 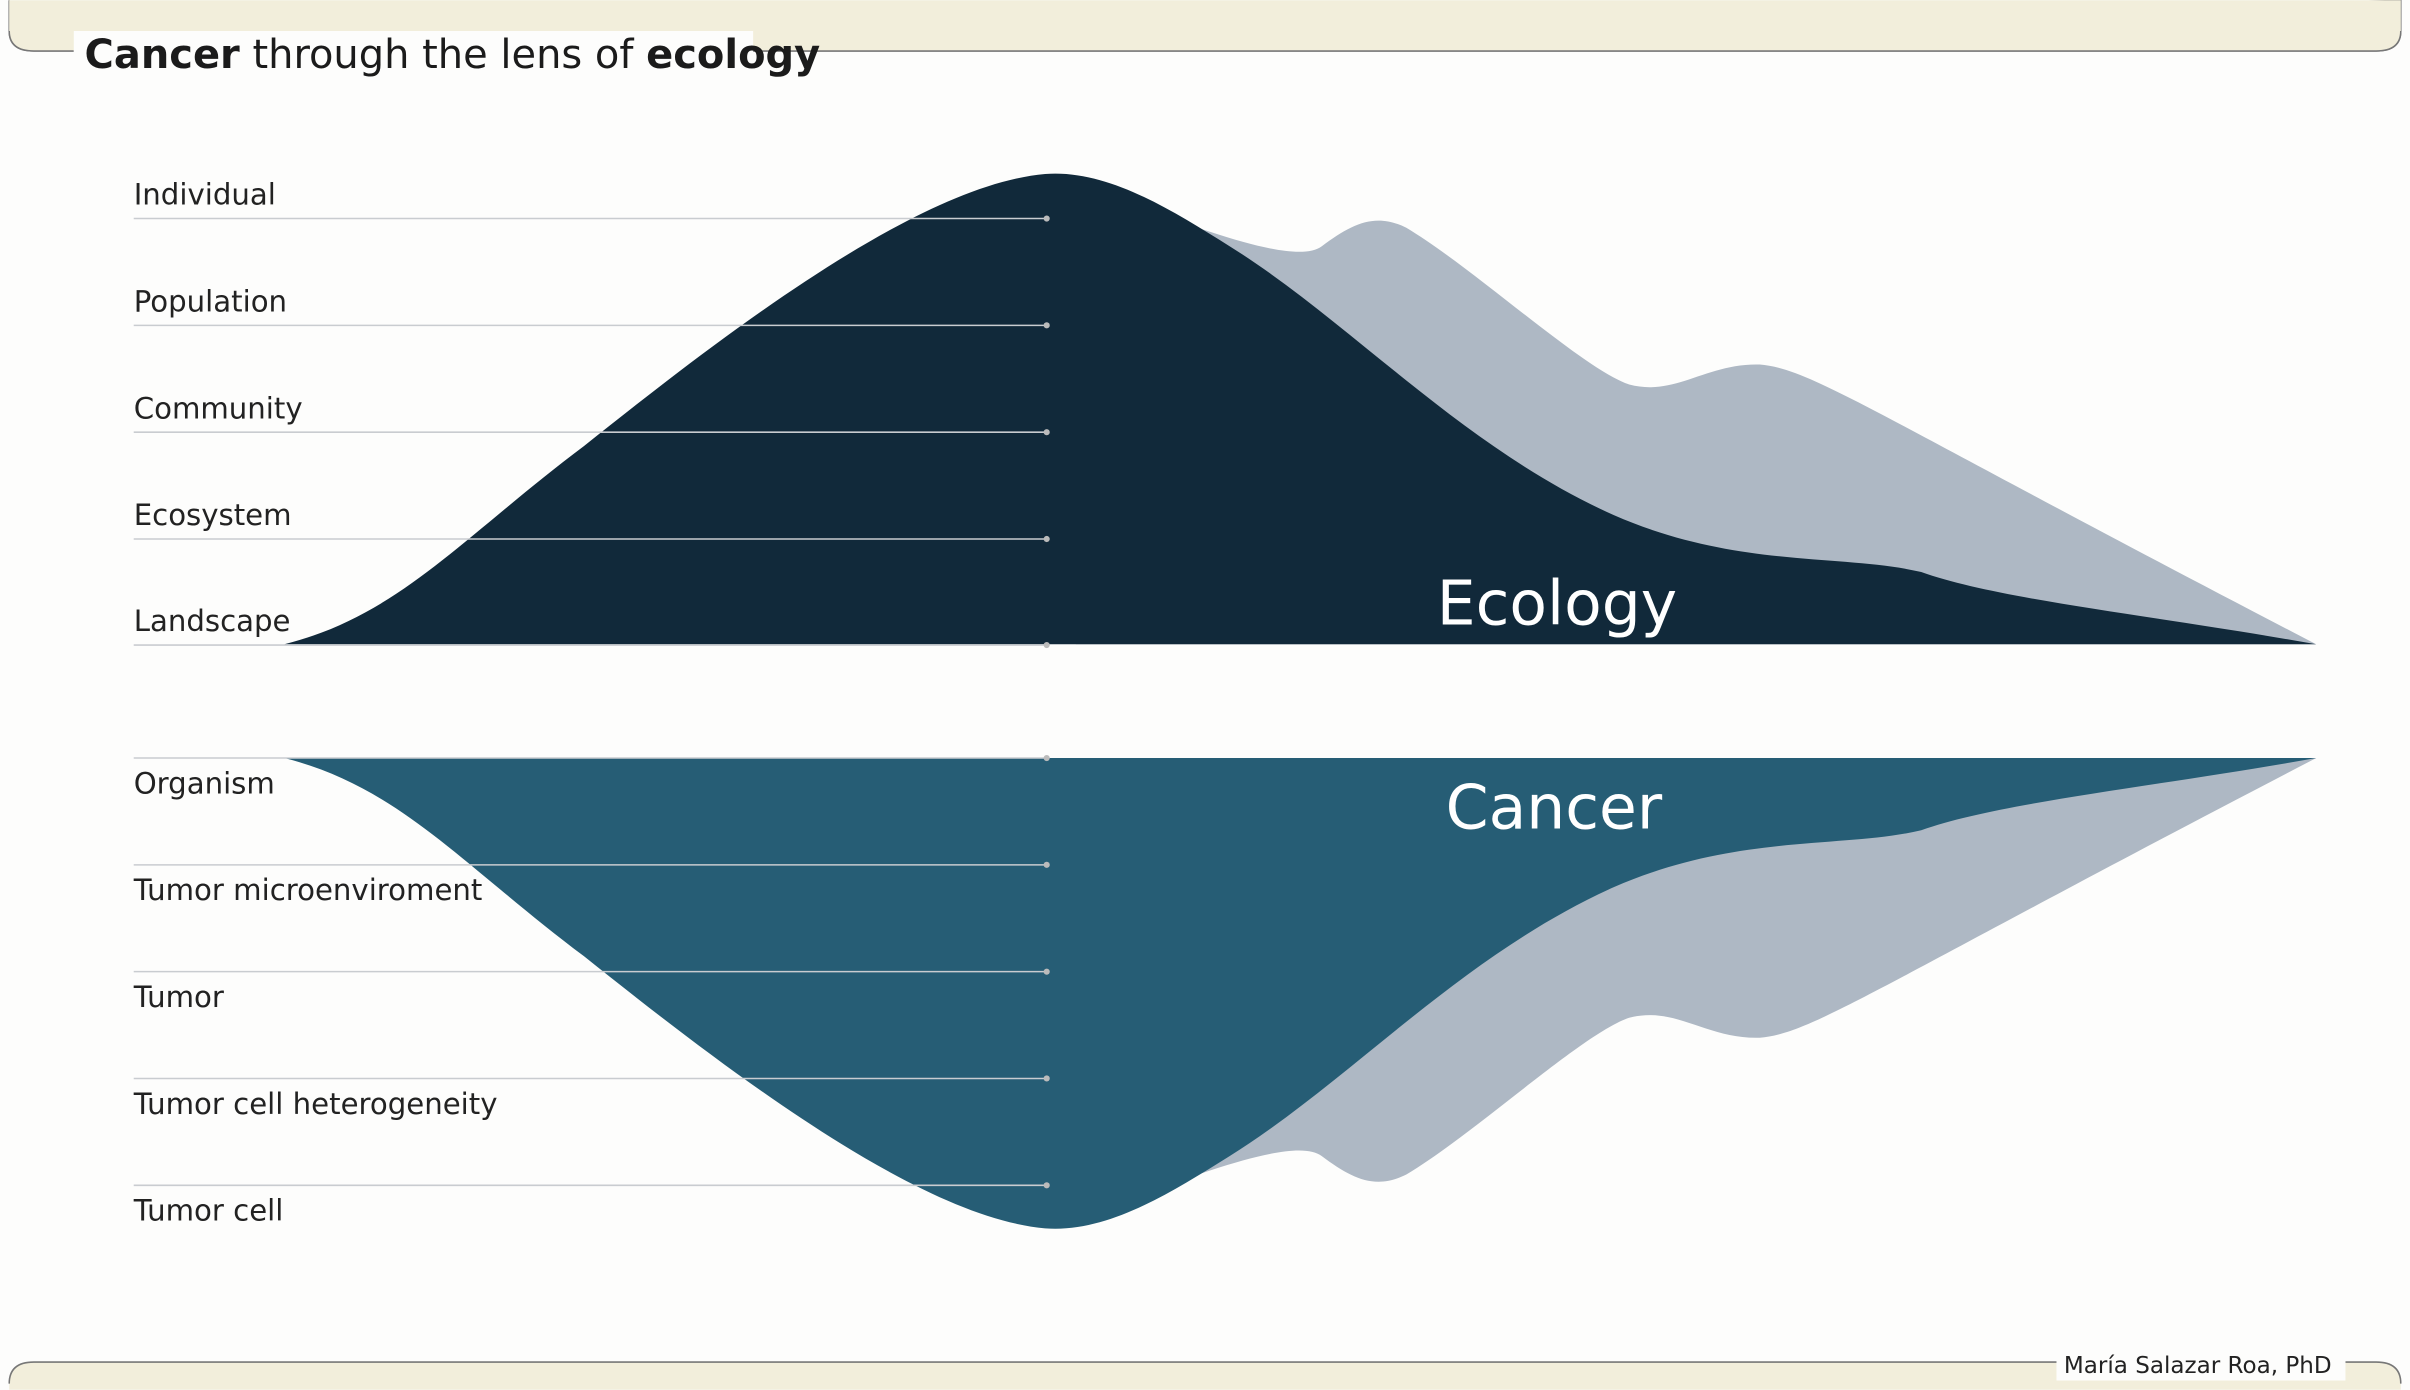 What do you see at coordinates (218, 408) in the screenshot?
I see `level-label: Community` at bounding box center [218, 408].